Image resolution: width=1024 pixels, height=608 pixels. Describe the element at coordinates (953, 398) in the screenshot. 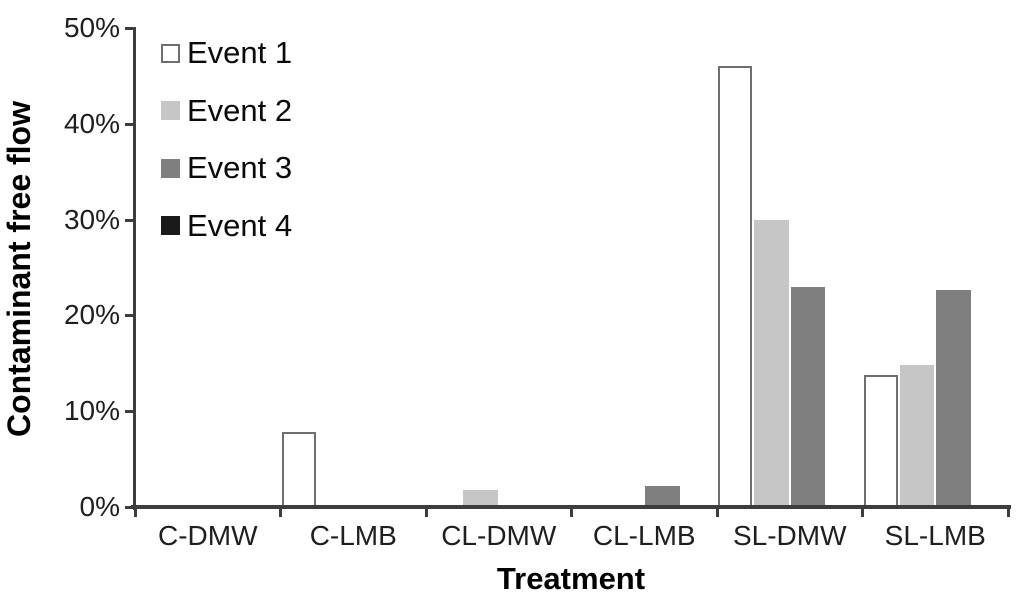

I see `bar-event-3-sl-lmb` at that location.